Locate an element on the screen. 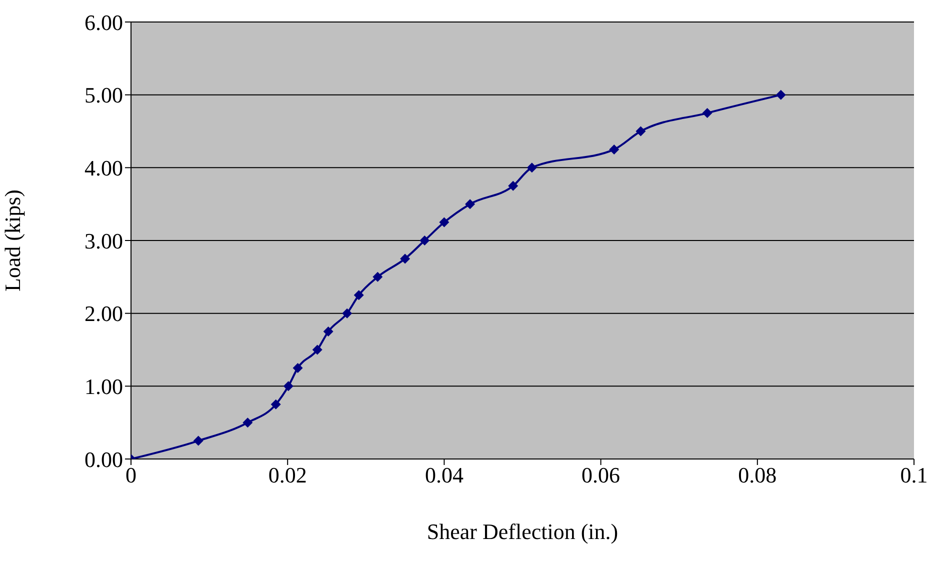 The image size is (934, 579). x-tick-label: 0.08 is located at coordinates (757, 475).